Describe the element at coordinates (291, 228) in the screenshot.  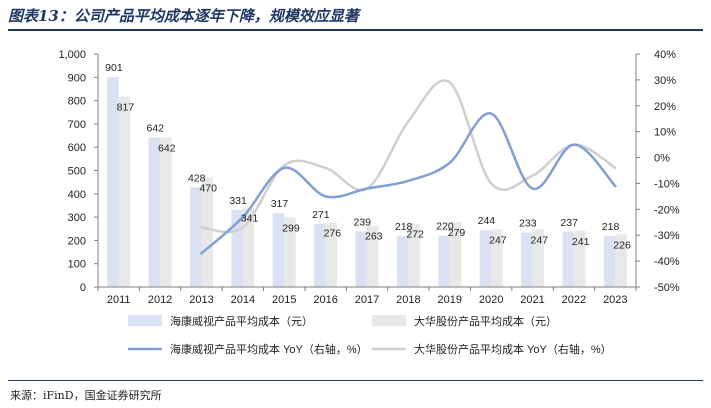
I see `data-label-dahua: 299` at that location.